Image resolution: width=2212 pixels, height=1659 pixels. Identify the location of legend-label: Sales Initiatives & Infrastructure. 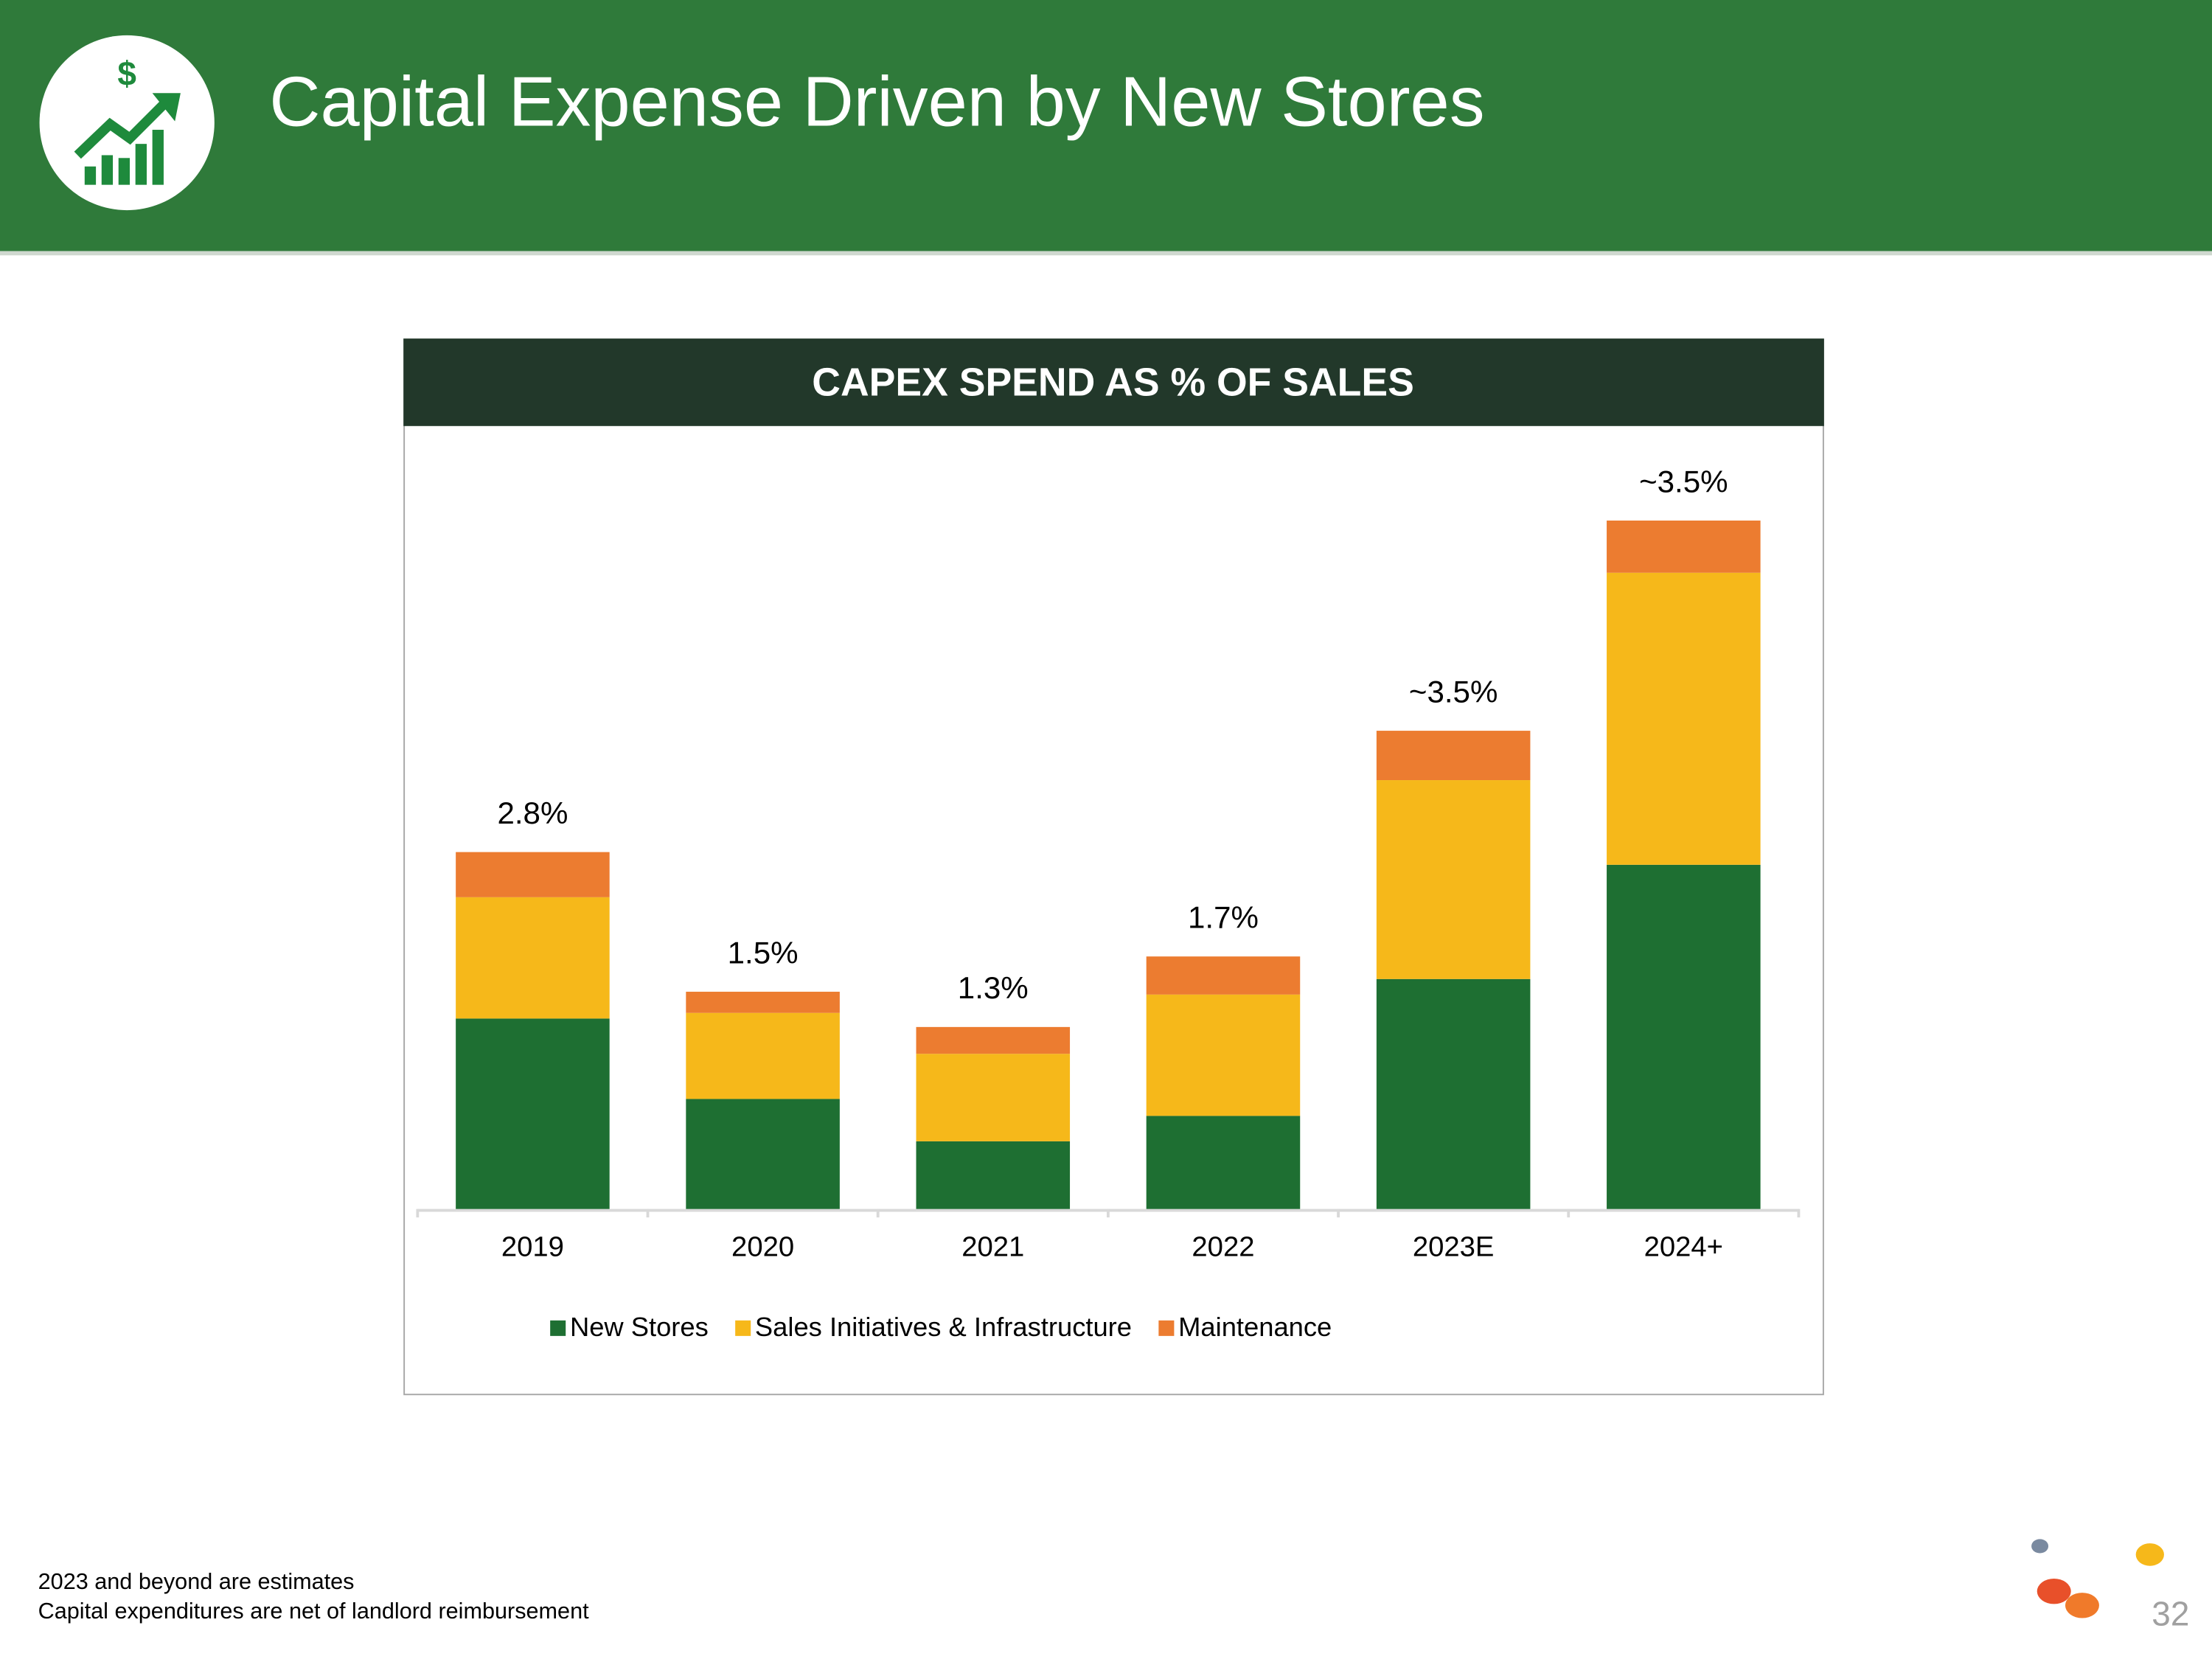
(943, 1327).